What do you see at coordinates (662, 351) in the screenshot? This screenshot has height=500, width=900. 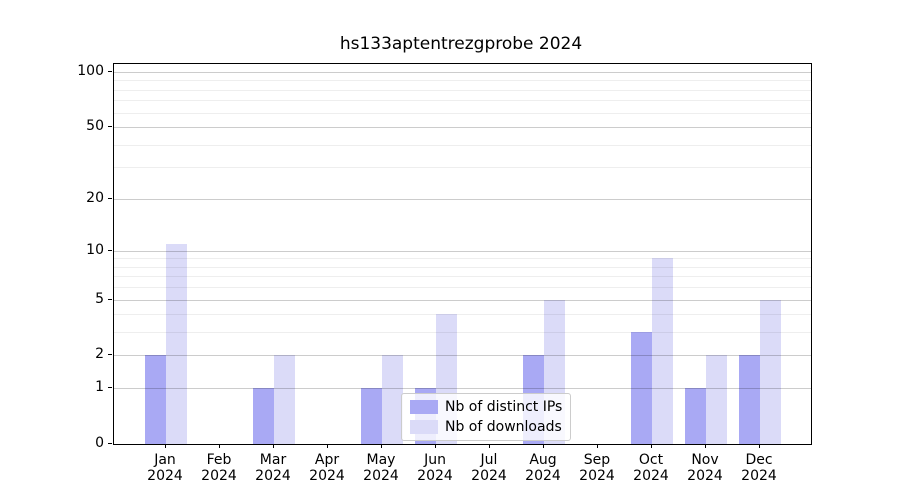 I see `bar-downloads-oct` at bounding box center [662, 351].